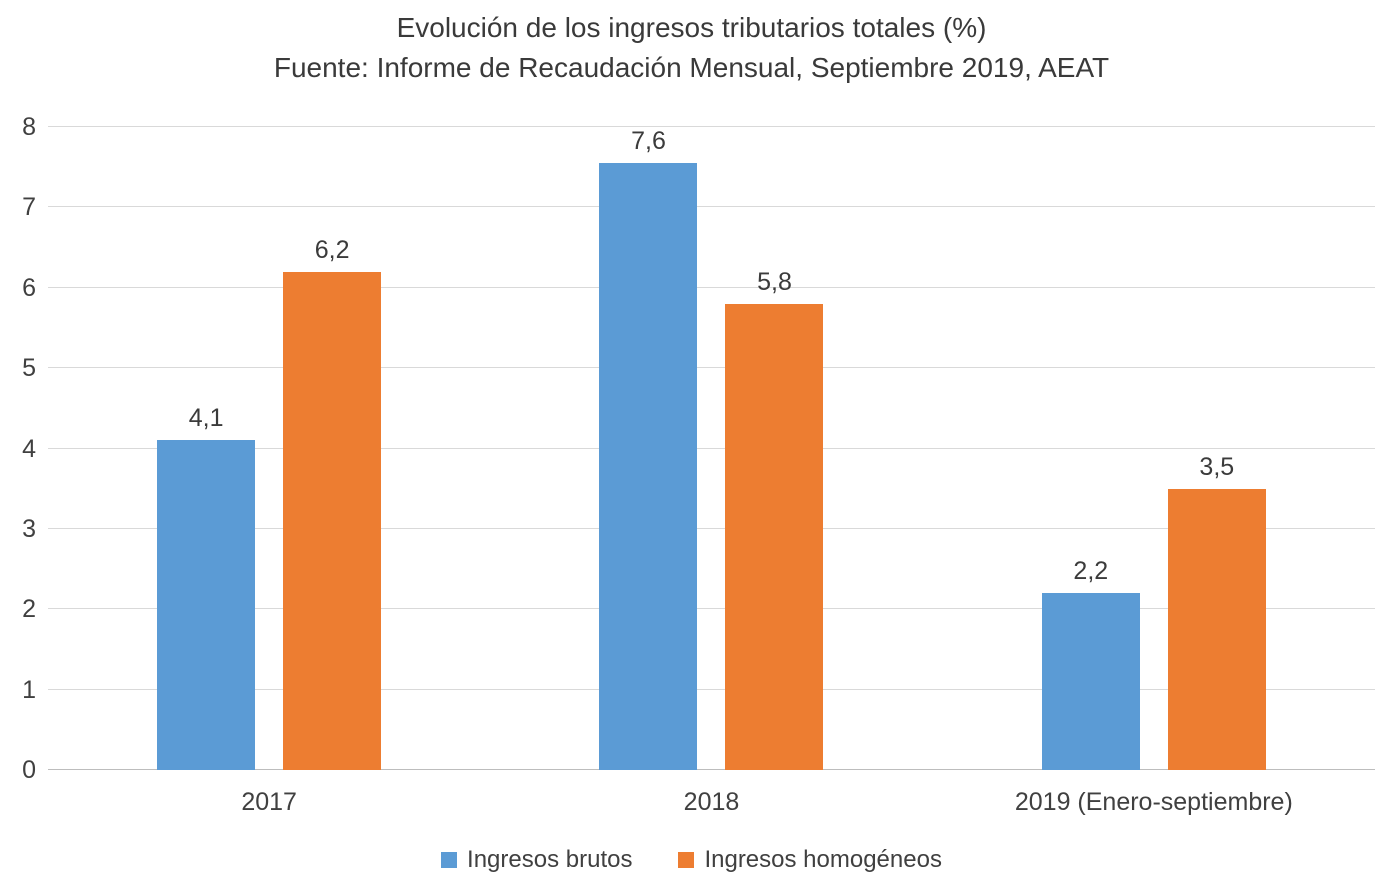 This screenshot has height=895, width=1383. What do you see at coordinates (332, 249) in the screenshot?
I see `bar-value-label: 6,2` at bounding box center [332, 249].